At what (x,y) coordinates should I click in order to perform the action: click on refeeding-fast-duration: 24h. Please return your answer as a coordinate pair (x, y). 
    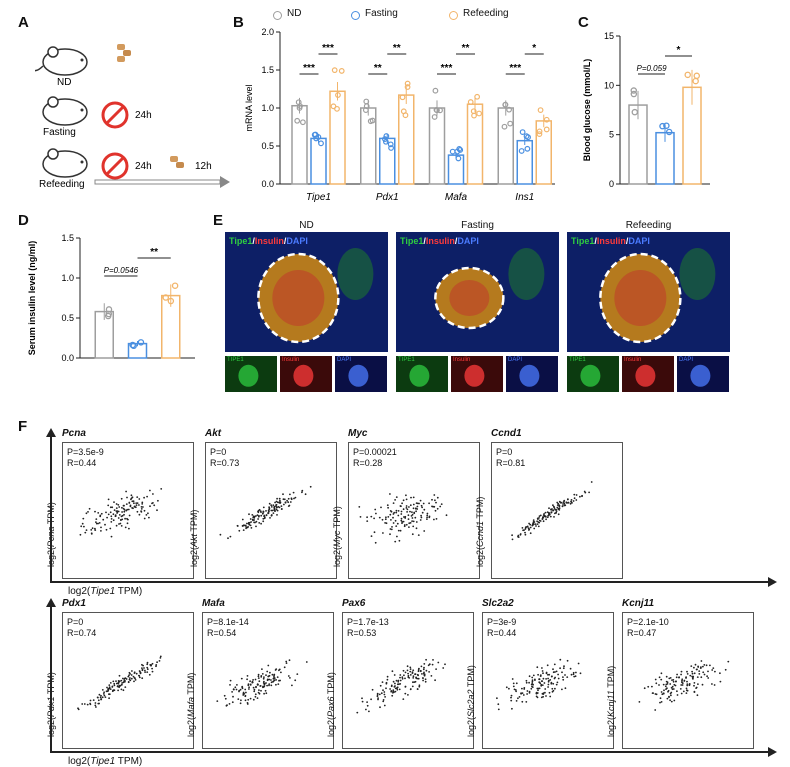
    Looking at the image, I should click on (143, 166).